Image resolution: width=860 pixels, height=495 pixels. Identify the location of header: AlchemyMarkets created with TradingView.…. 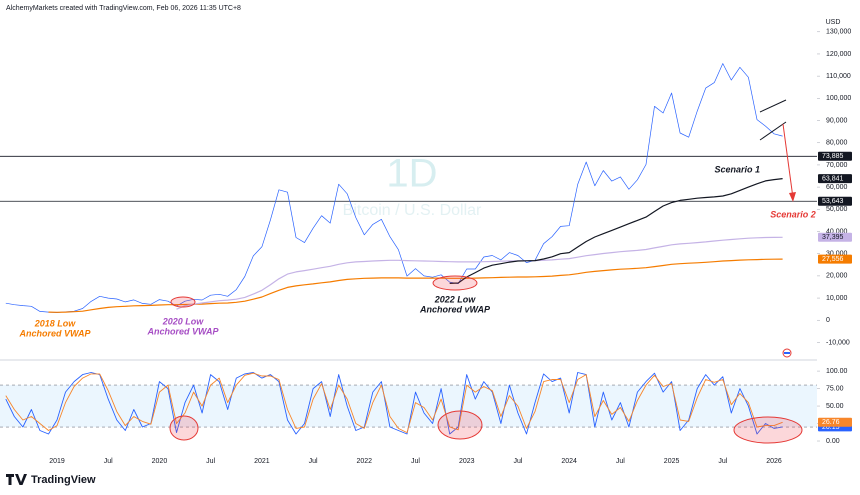
(123, 8).